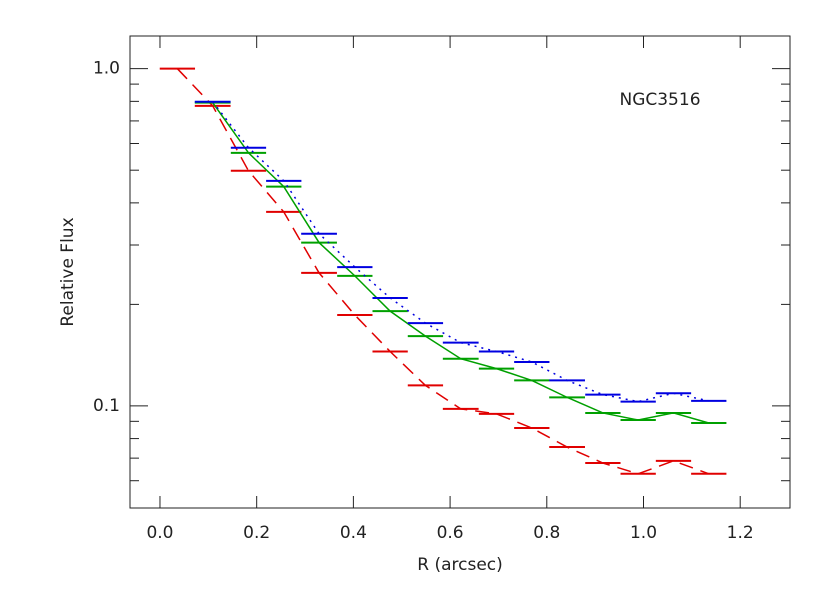 This screenshot has width=830, height=593. Describe the element at coordinates (353, 533) in the screenshot. I see `x-tick-label: 0.4` at that location.